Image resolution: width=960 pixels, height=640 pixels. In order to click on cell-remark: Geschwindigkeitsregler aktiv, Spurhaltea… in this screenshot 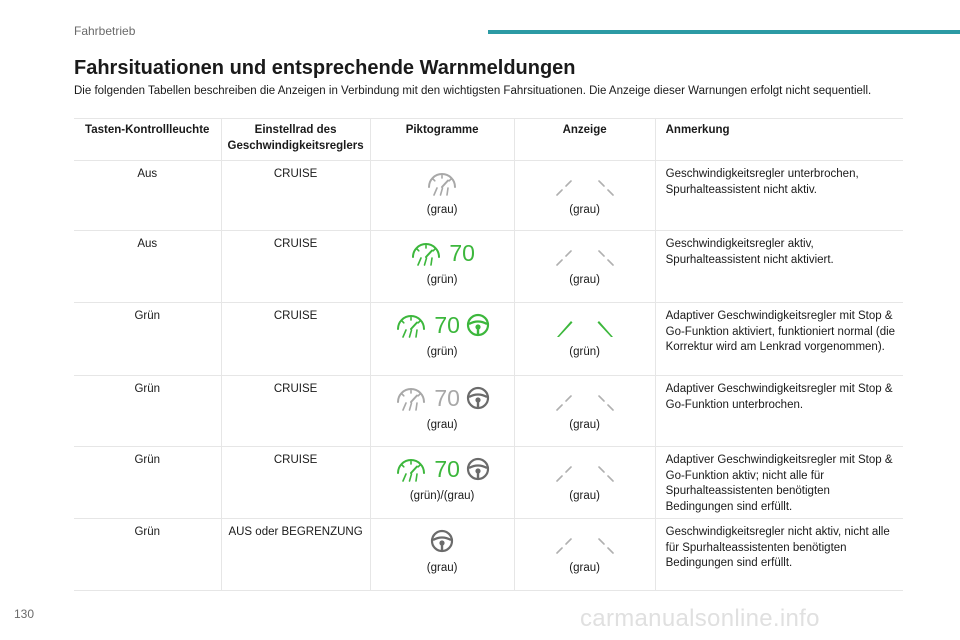, I will do `click(778, 266)`.